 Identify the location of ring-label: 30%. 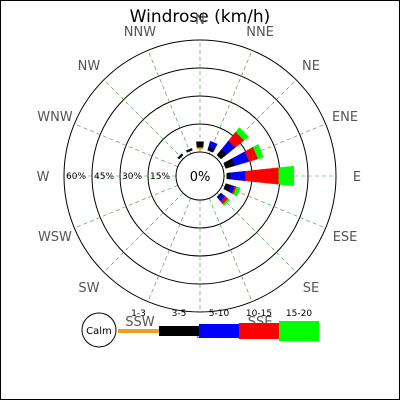
(132, 177).